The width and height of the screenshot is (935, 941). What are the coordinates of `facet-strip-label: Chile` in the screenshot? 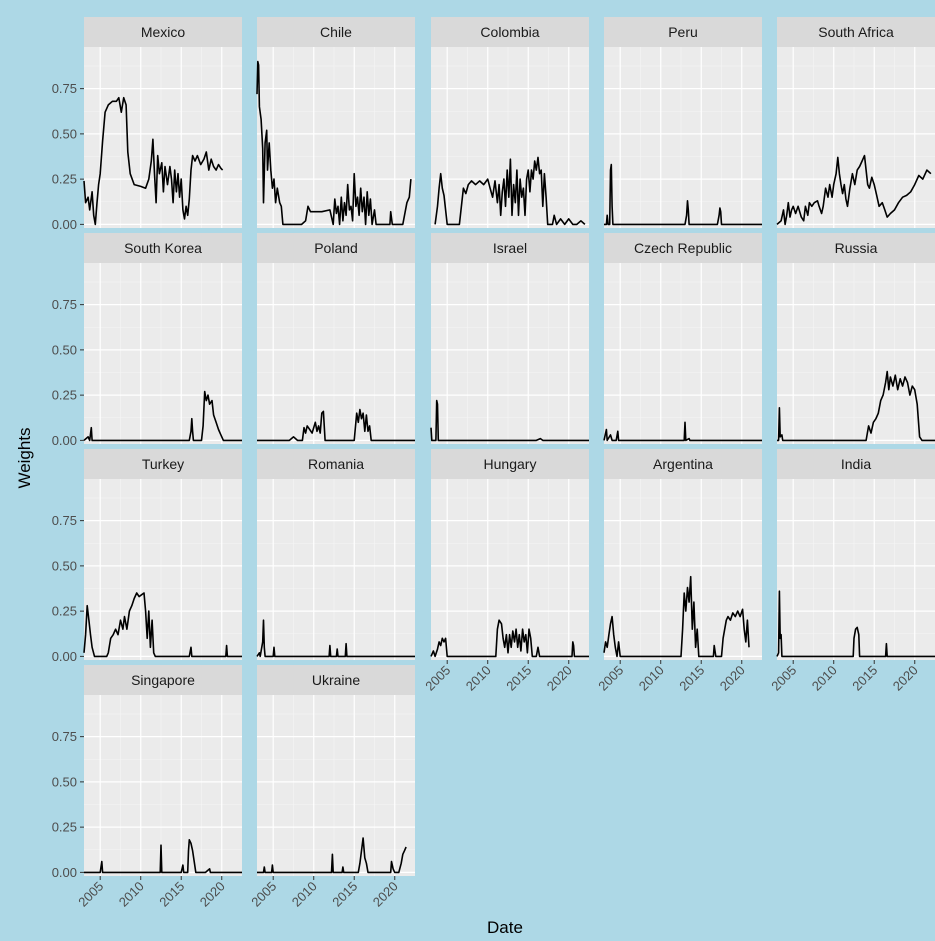 It's located at (336, 32).